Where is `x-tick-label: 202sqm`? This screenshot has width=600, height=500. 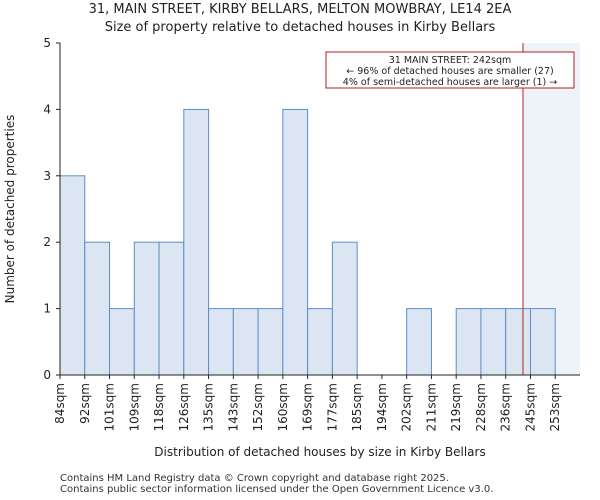
x-tick-label: 202sqm is located at coordinates (407, 407).